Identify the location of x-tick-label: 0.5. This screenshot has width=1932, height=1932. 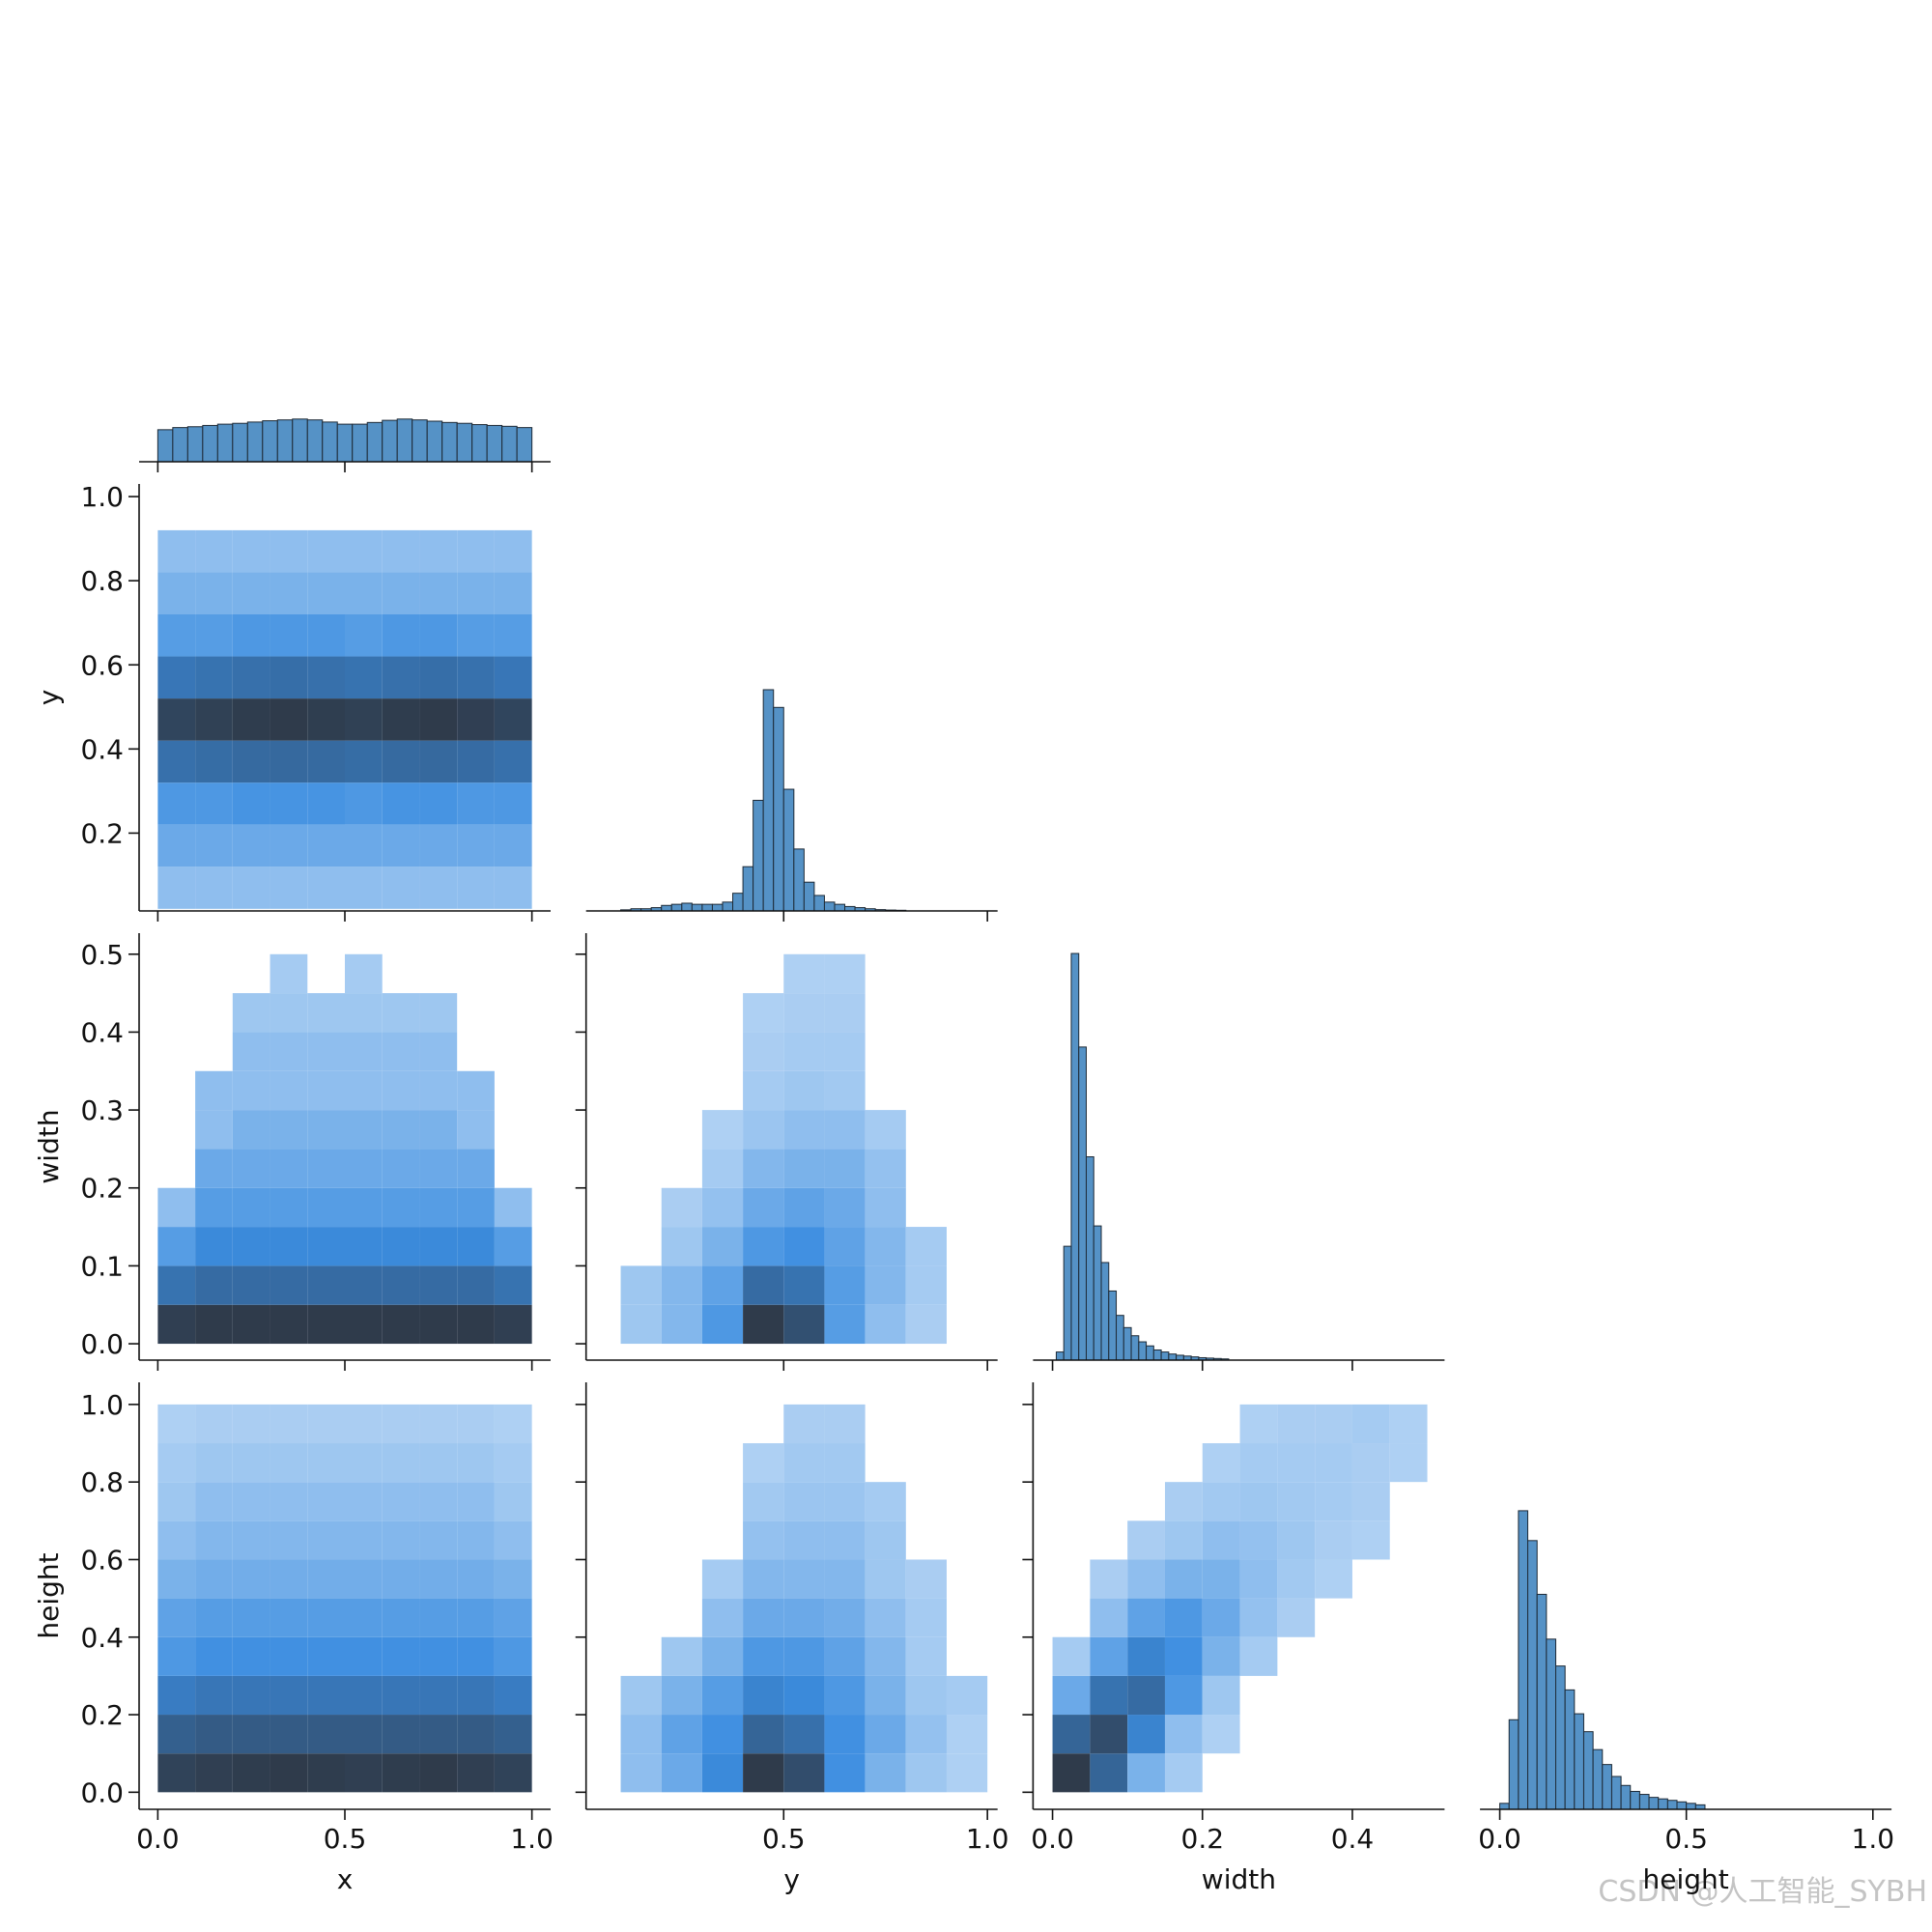
(1686, 1839).